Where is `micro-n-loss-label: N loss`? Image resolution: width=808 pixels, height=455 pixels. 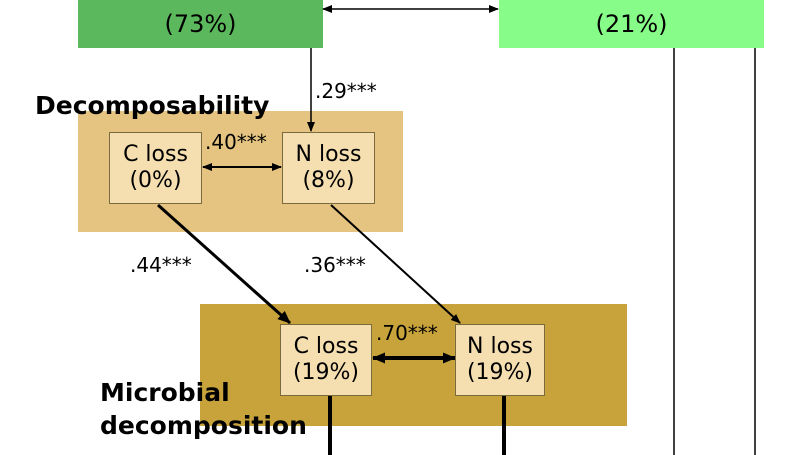 micro-n-loss-label: N loss is located at coordinates (500, 346).